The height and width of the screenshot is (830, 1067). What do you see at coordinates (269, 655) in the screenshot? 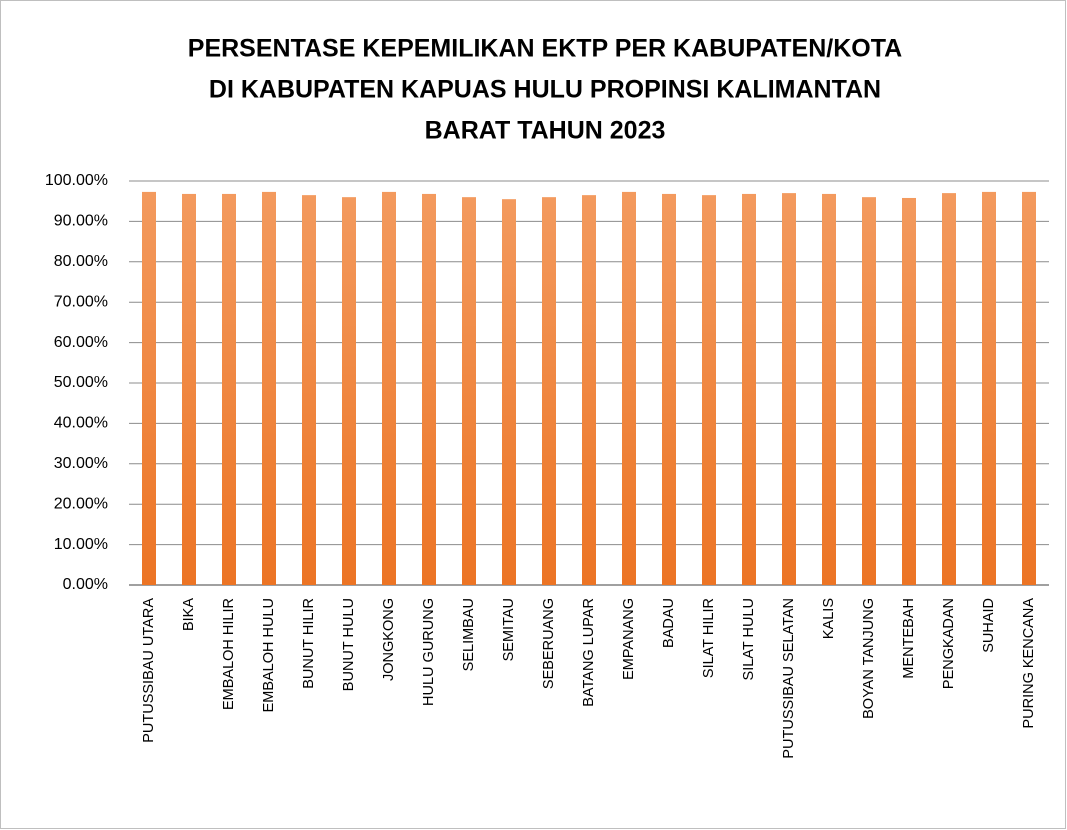
I see `x-tick-label: EMBALOH HULU` at bounding box center [269, 655].